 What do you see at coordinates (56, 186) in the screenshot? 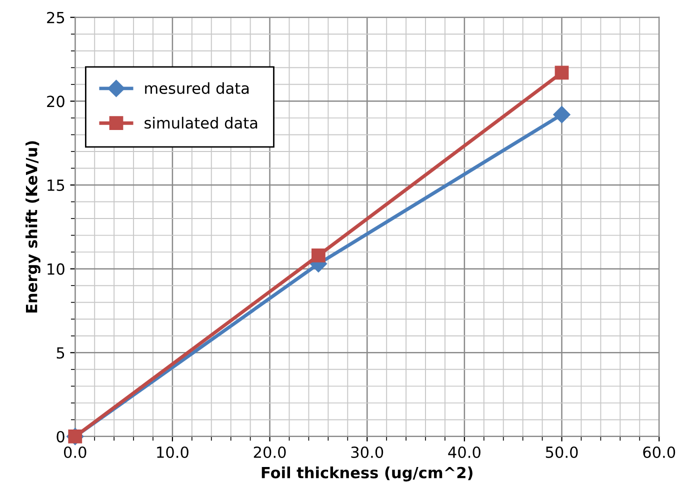
I see `y-tick-label: 15` at bounding box center [56, 186].